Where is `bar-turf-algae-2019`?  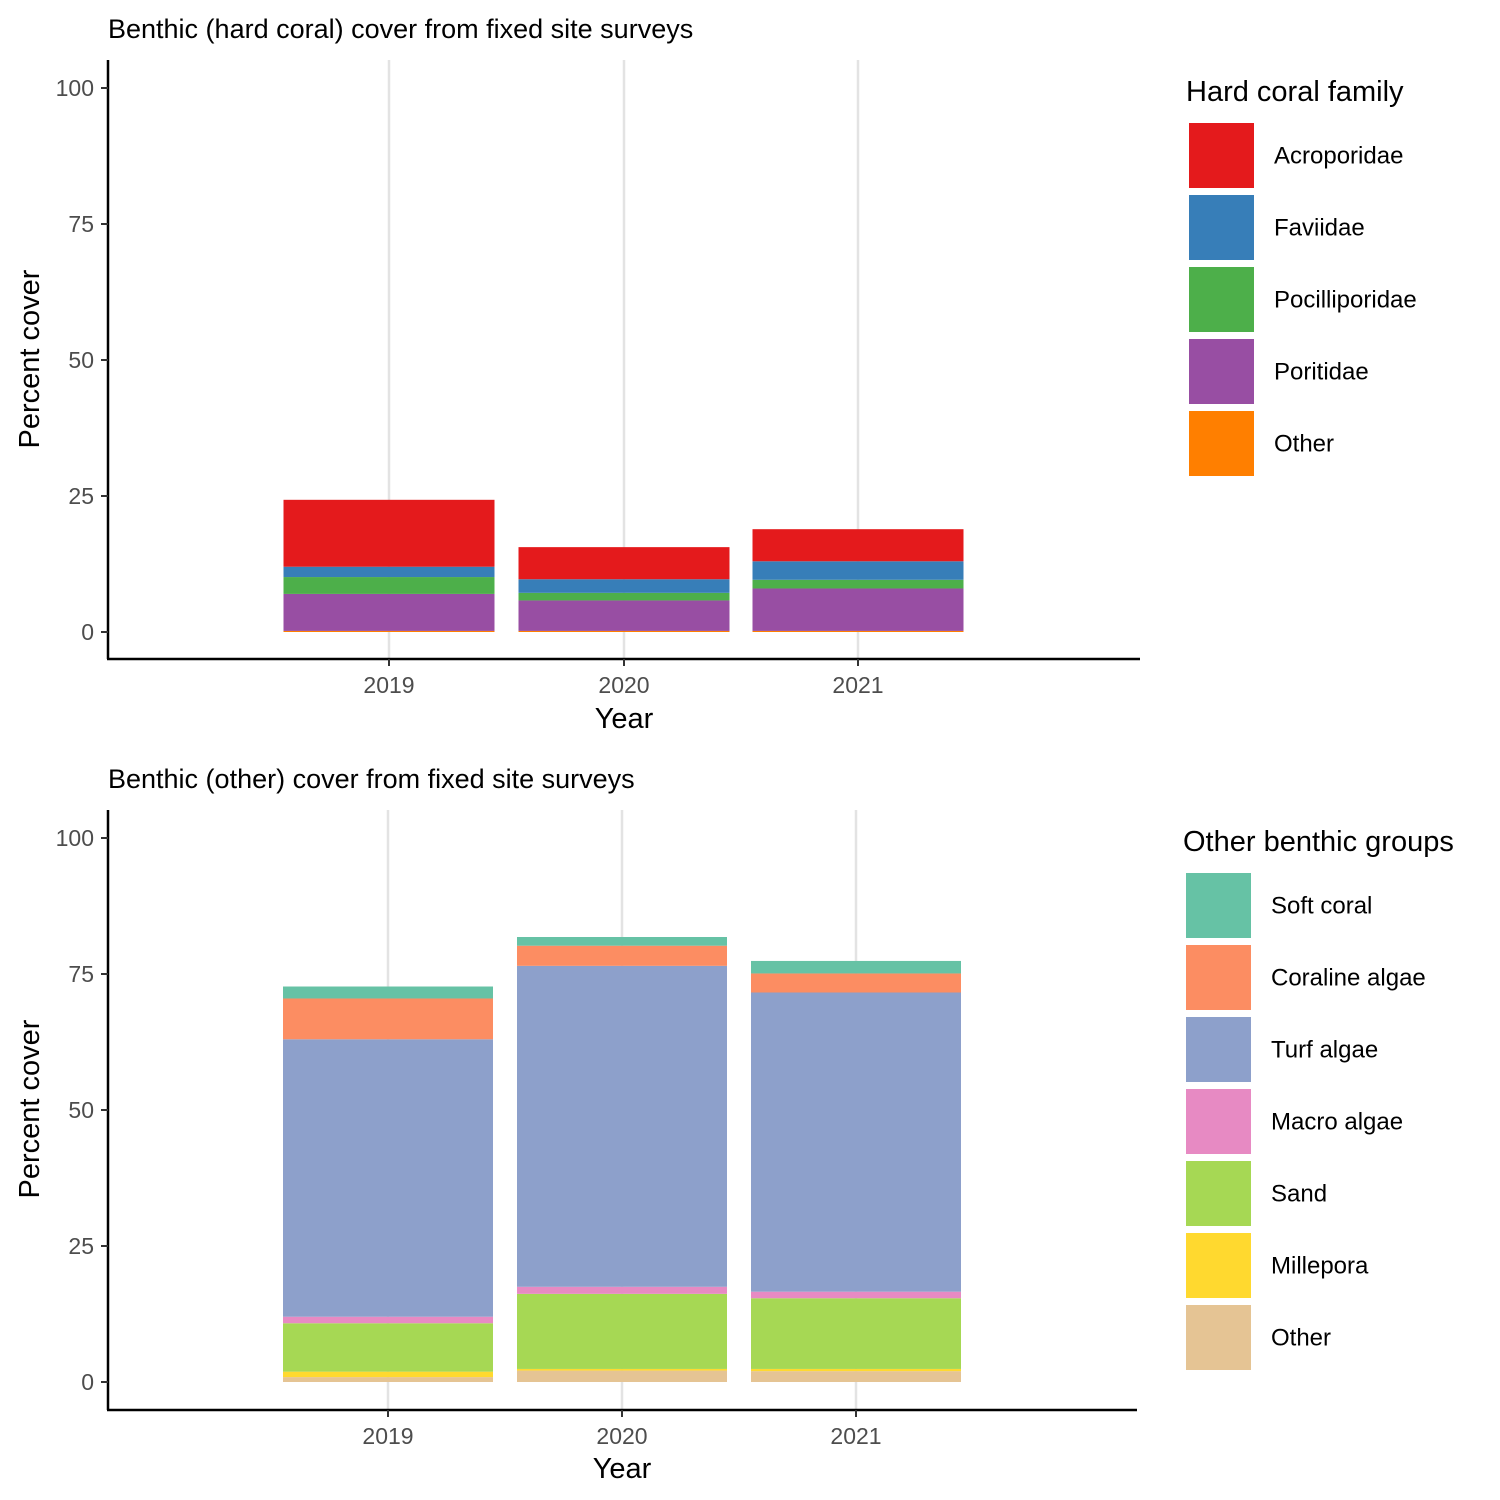 bar-turf-algae-2019 is located at coordinates (388, 1178).